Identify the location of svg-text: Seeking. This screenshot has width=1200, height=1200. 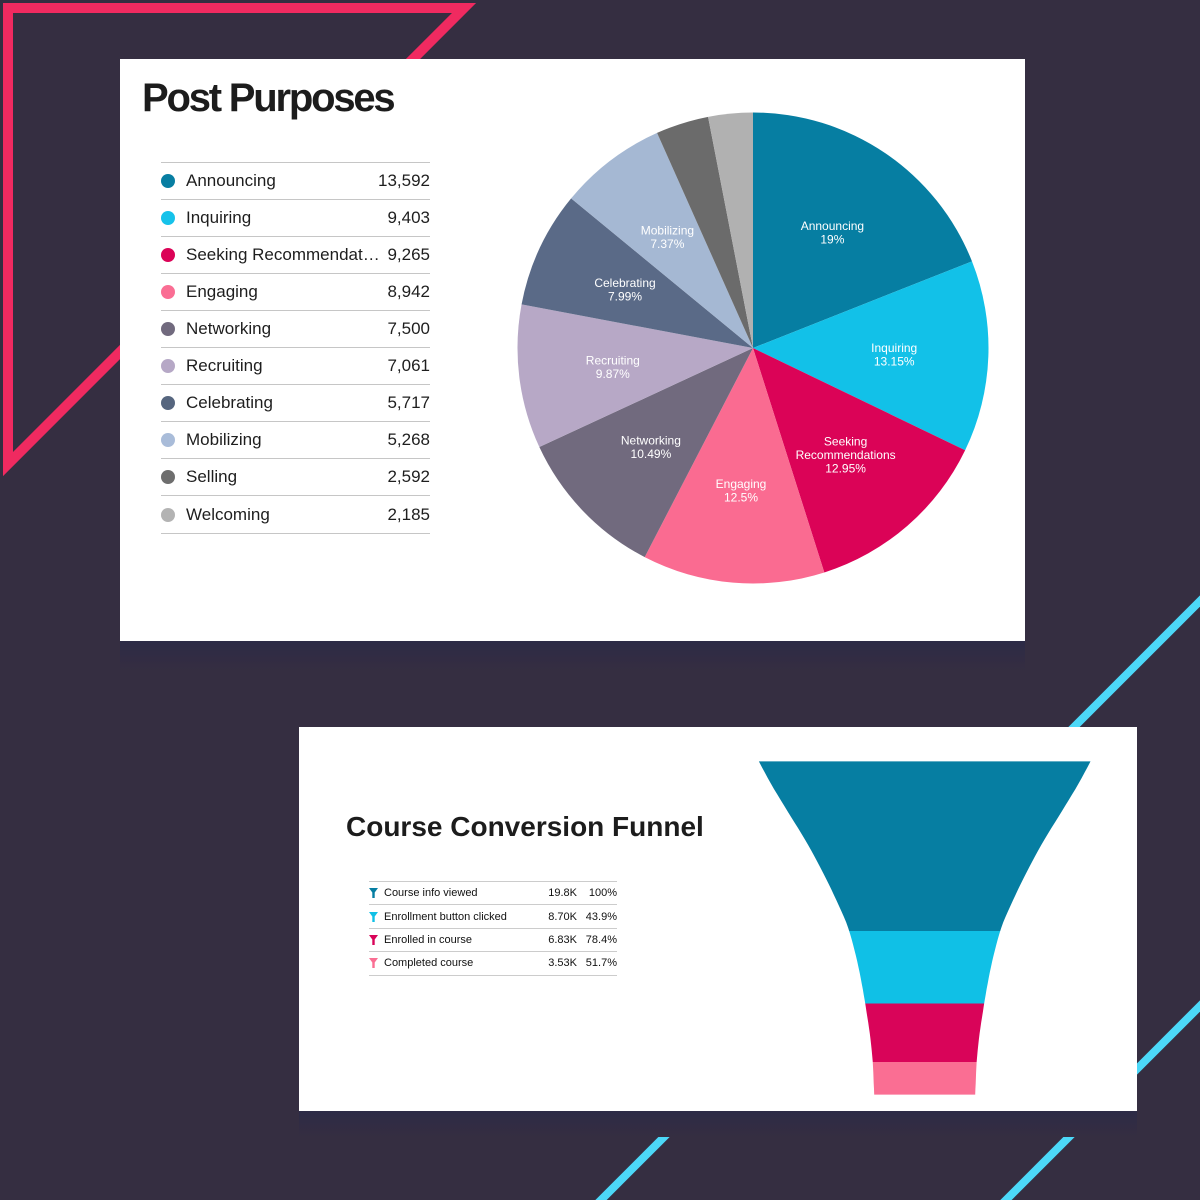
(845, 442).